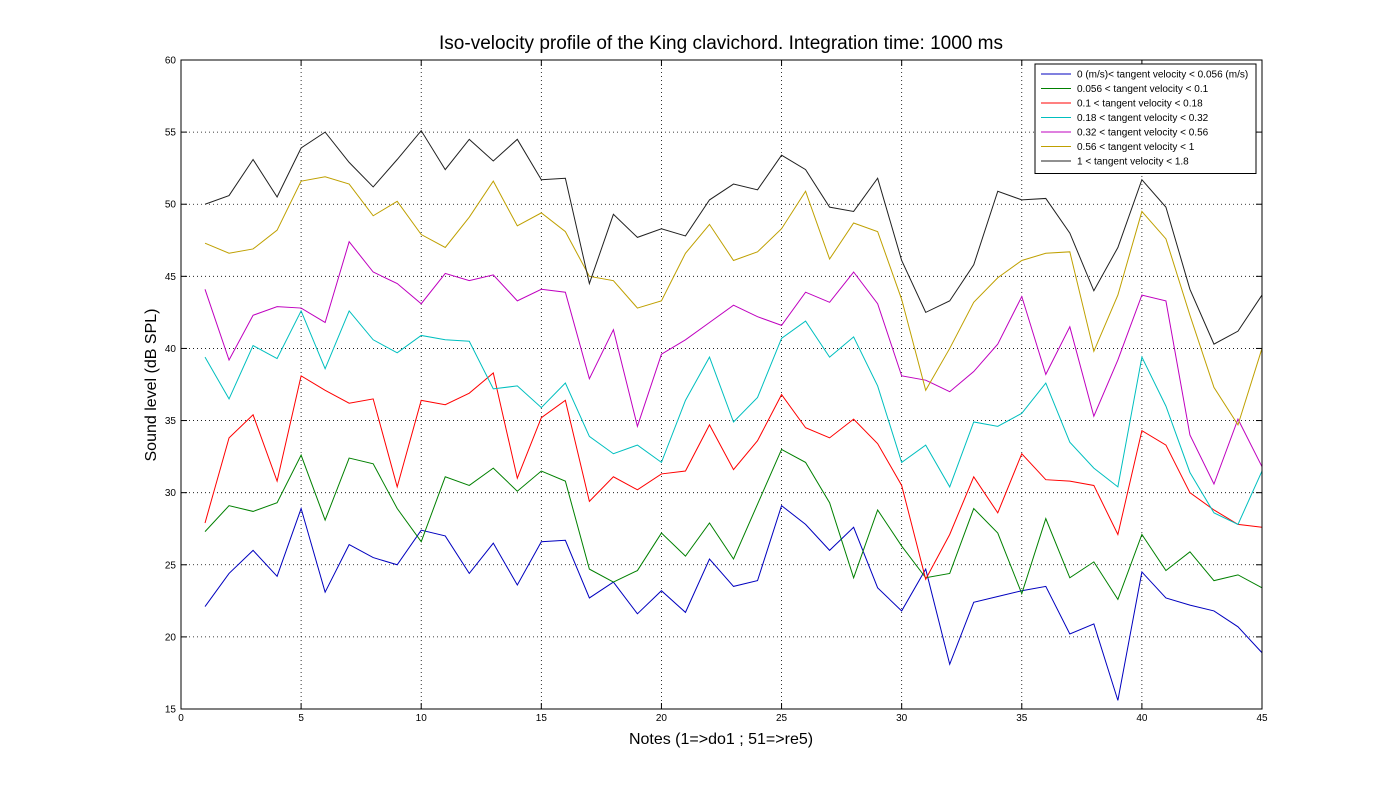  Describe the element at coordinates (171, 710) in the screenshot. I see `y-tick-label: 15` at that location.